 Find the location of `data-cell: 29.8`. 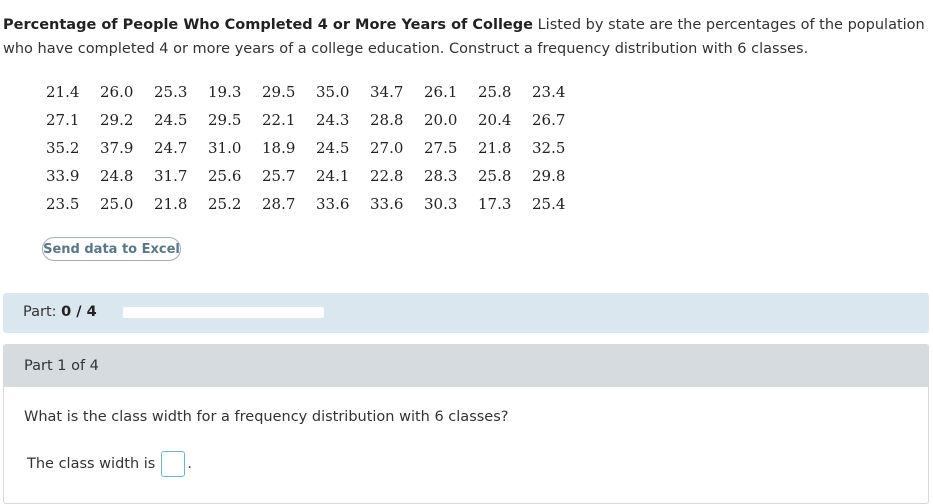

data-cell: 29.8 is located at coordinates (549, 176).